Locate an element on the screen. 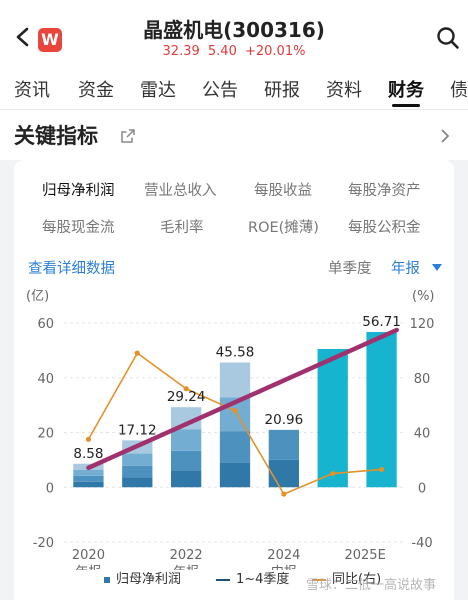 The height and width of the screenshot is (600, 468). legend-yoy: 同比(右) is located at coordinates (346, 577).